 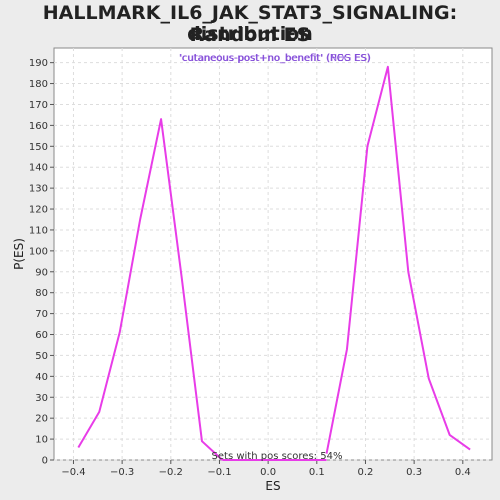 I want to click on y-tick-label: 70, so click(x=41, y=314).